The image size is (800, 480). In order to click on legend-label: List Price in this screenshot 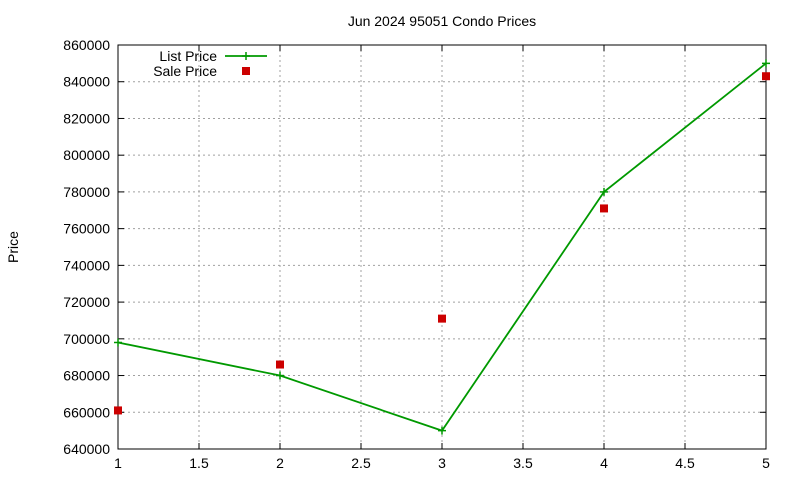, I will do `click(188, 56)`.